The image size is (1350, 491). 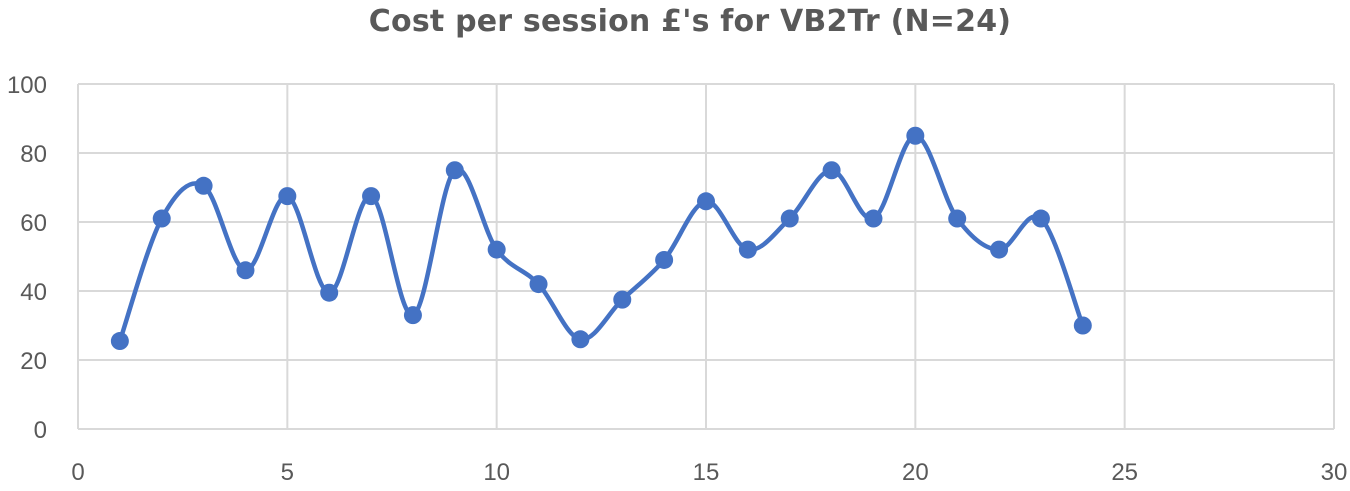 I want to click on x-tick-label-30: 30, so click(x=1334, y=472).